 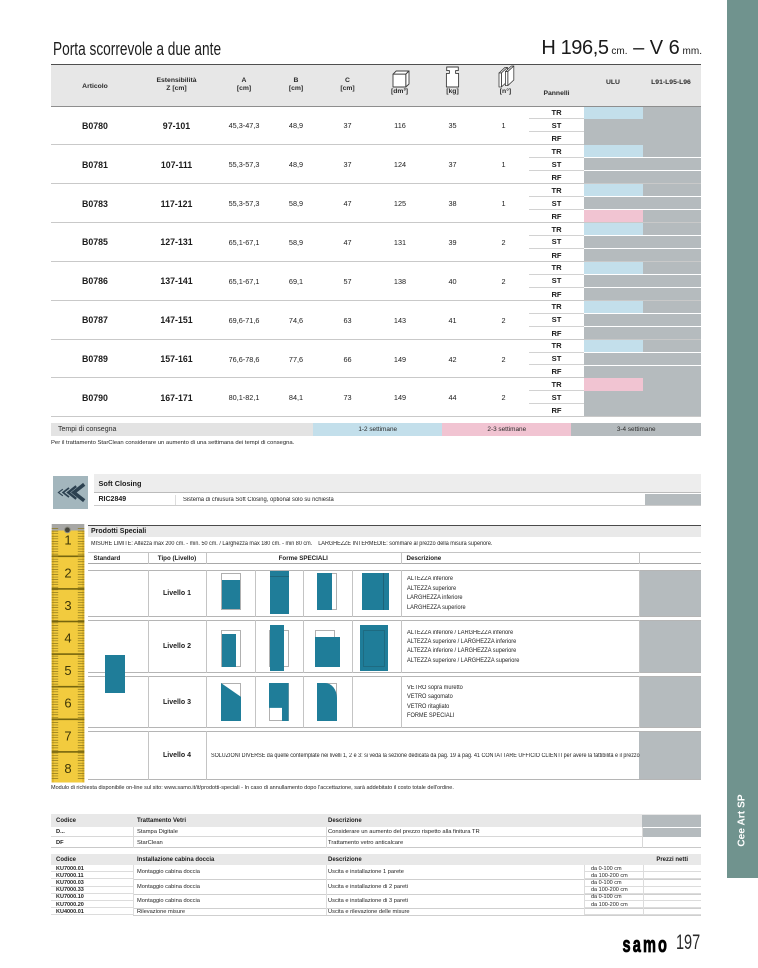 What do you see at coordinates (67, 735) in the screenshot?
I see `svg-text: 7` at bounding box center [67, 735].